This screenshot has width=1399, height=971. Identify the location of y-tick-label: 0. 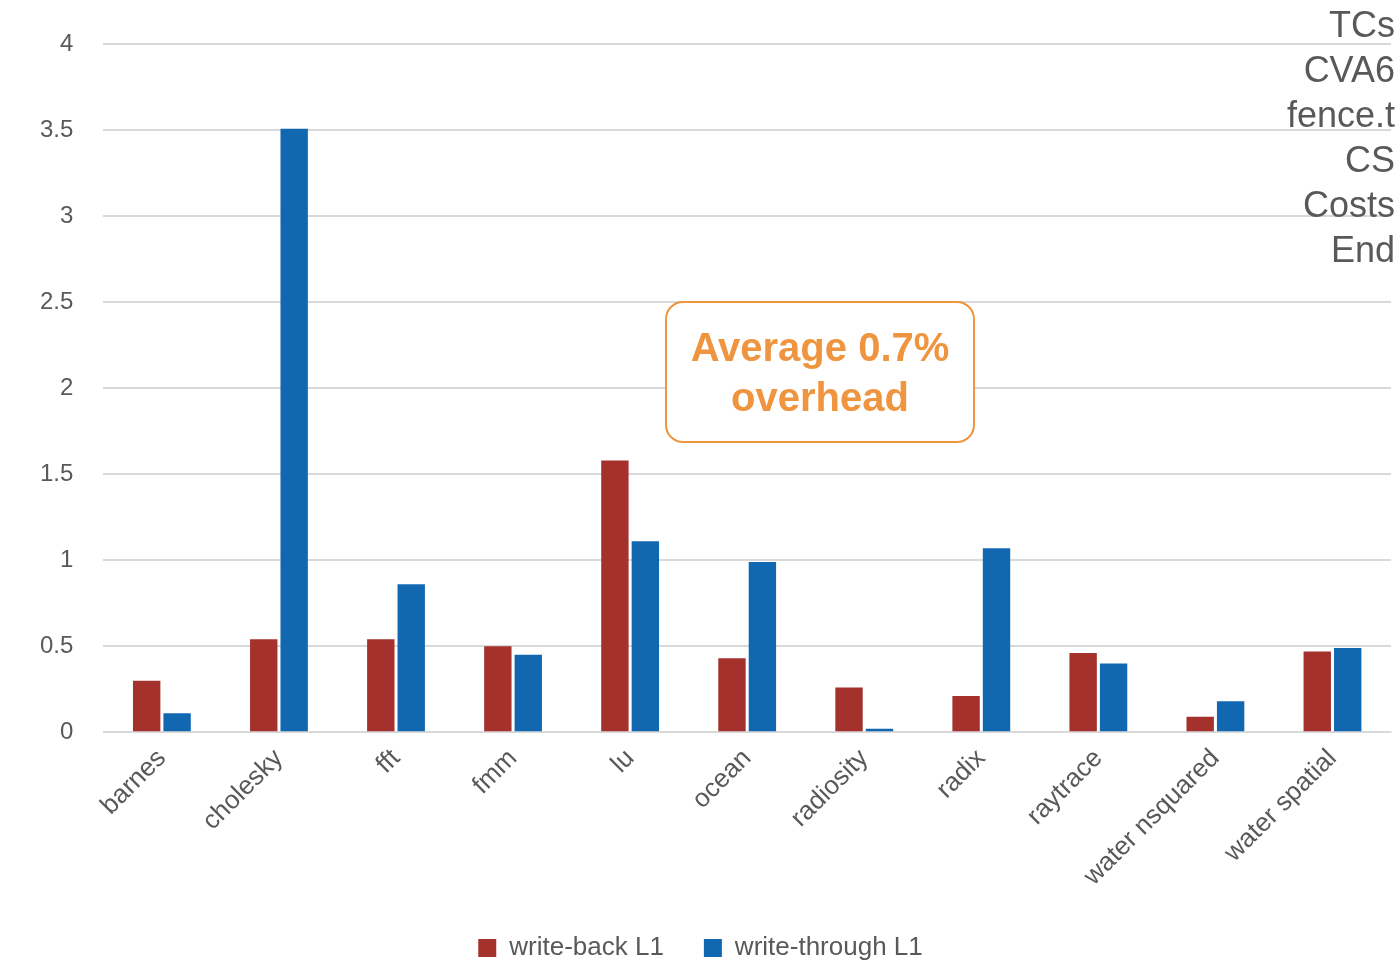
(67, 730).